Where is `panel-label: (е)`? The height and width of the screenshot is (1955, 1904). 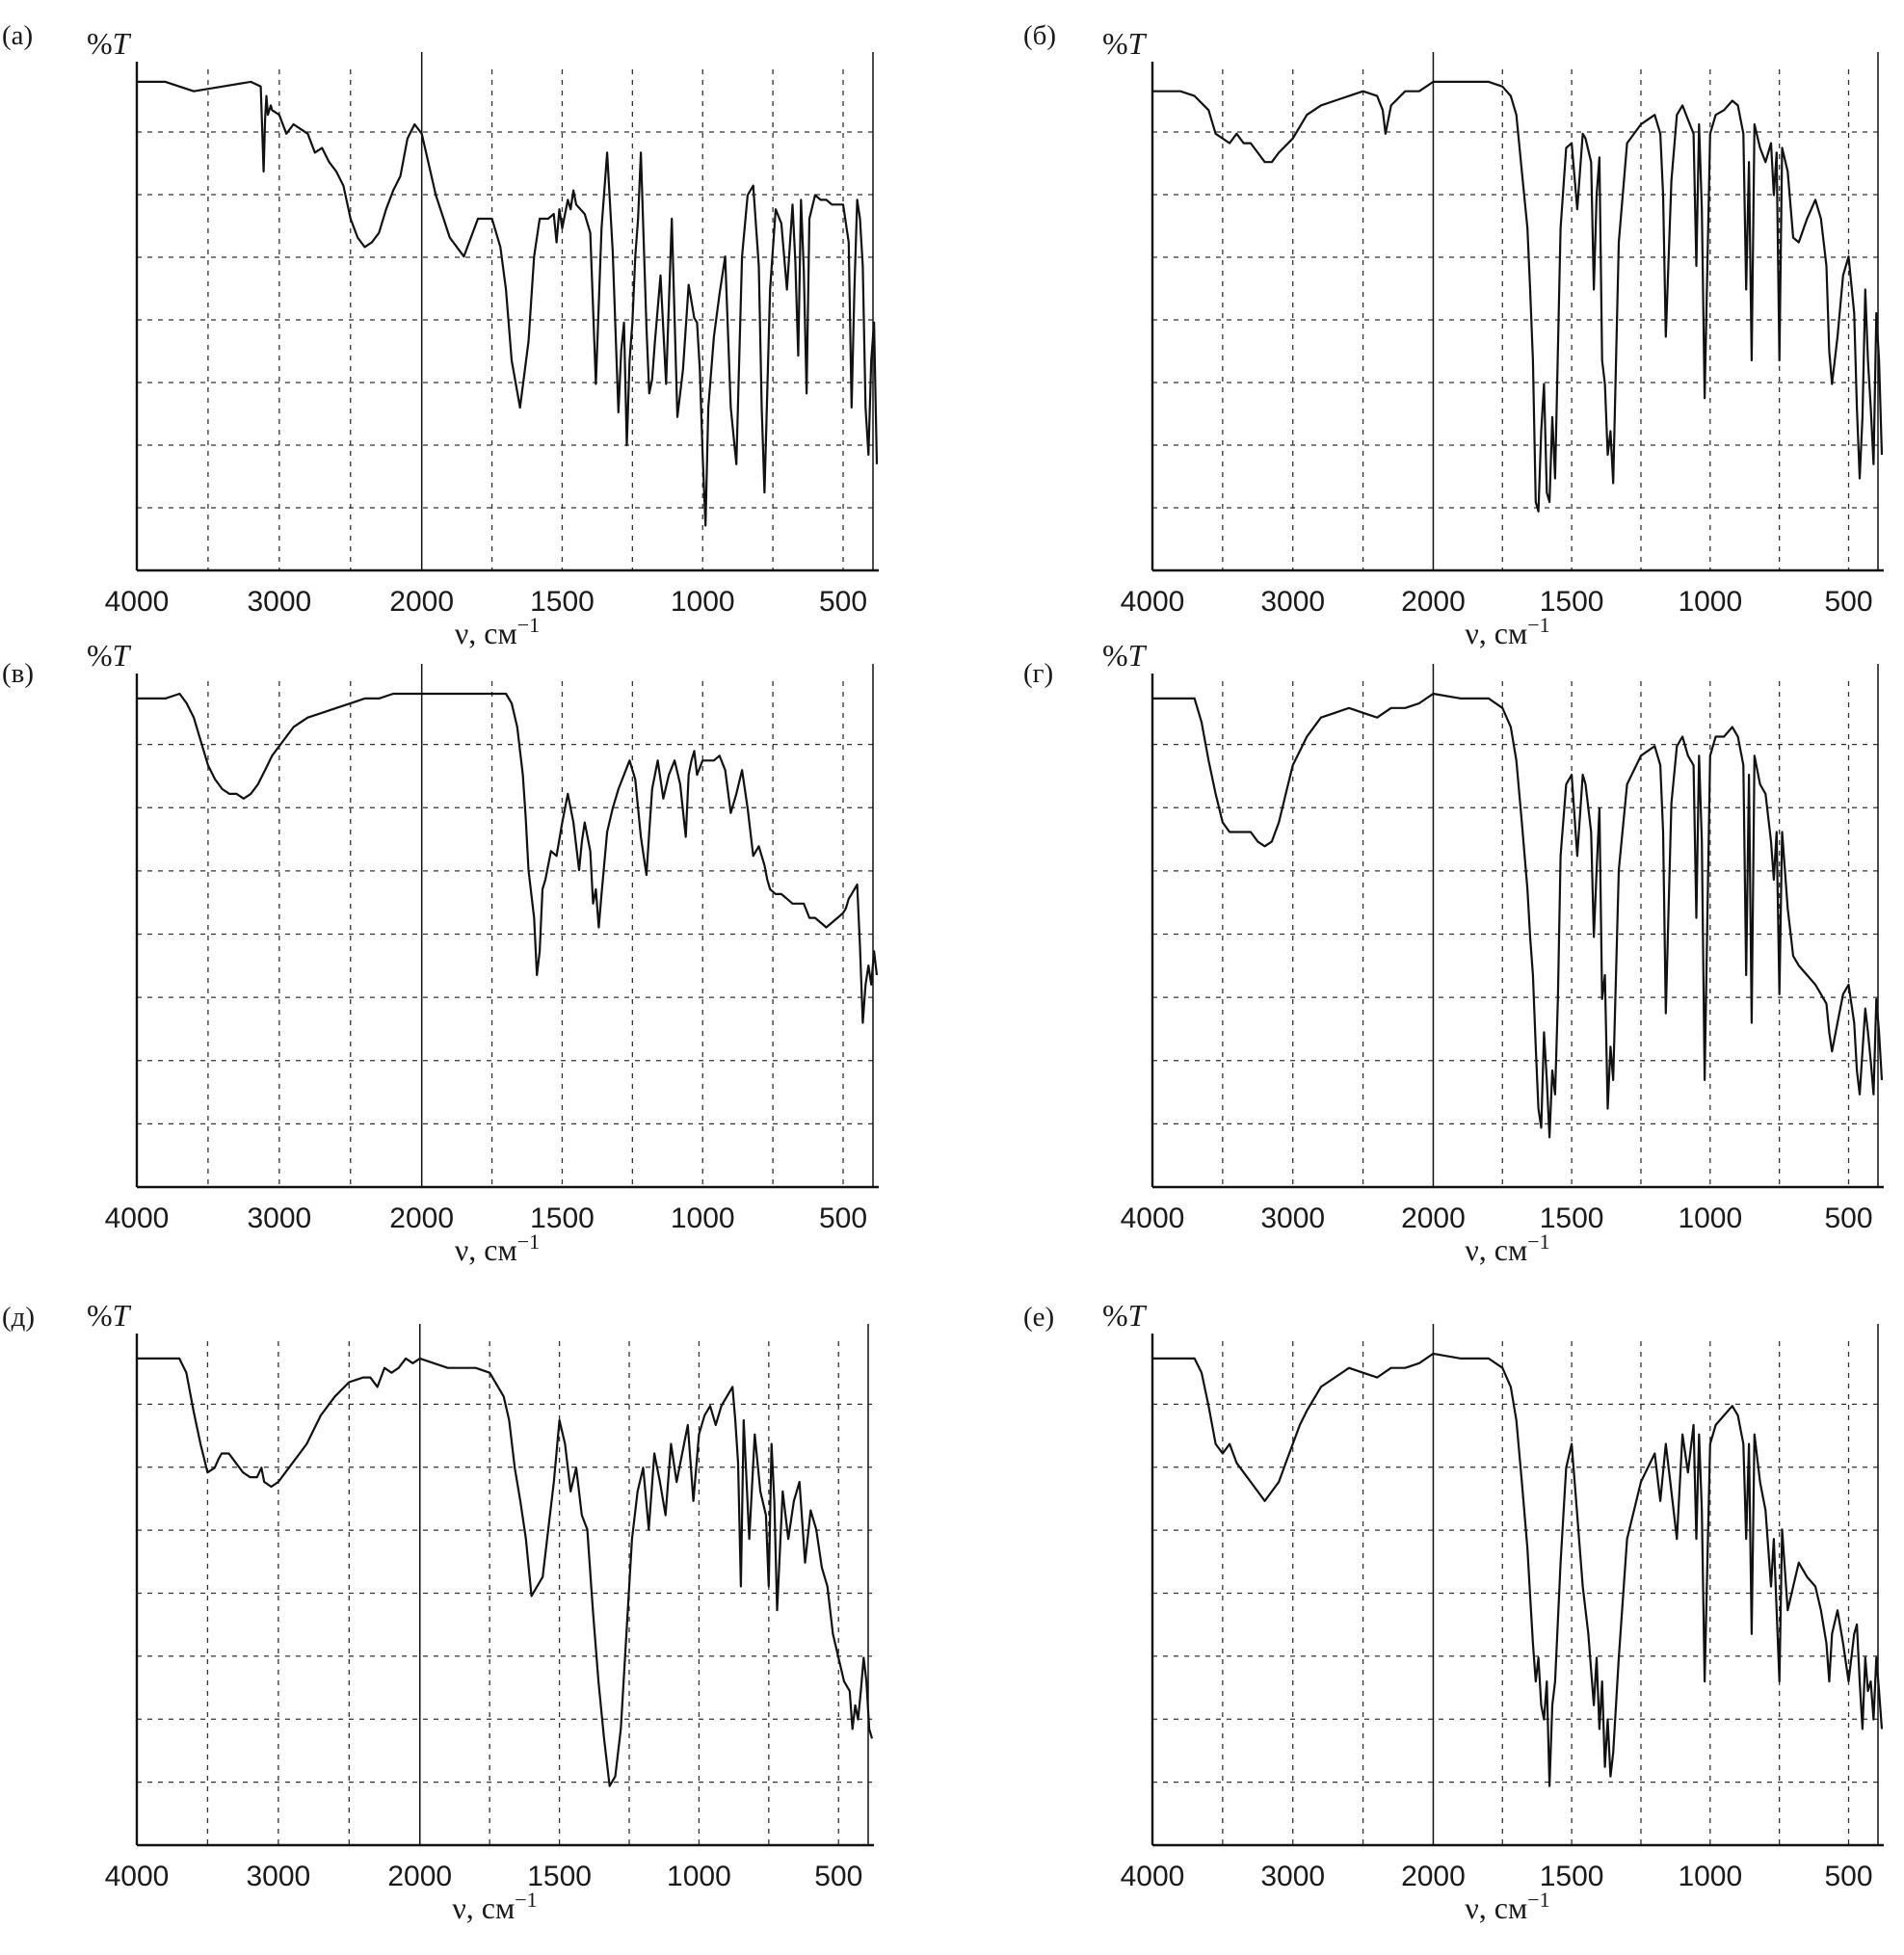 panel-label: (е) is located at coordinates (1039, 1317).